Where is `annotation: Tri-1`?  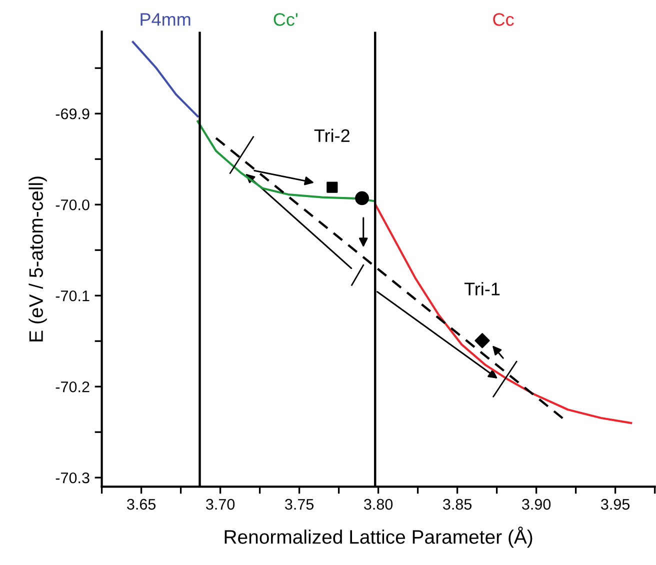 annotation: Tri-1 is located at coordinates (482, 289).